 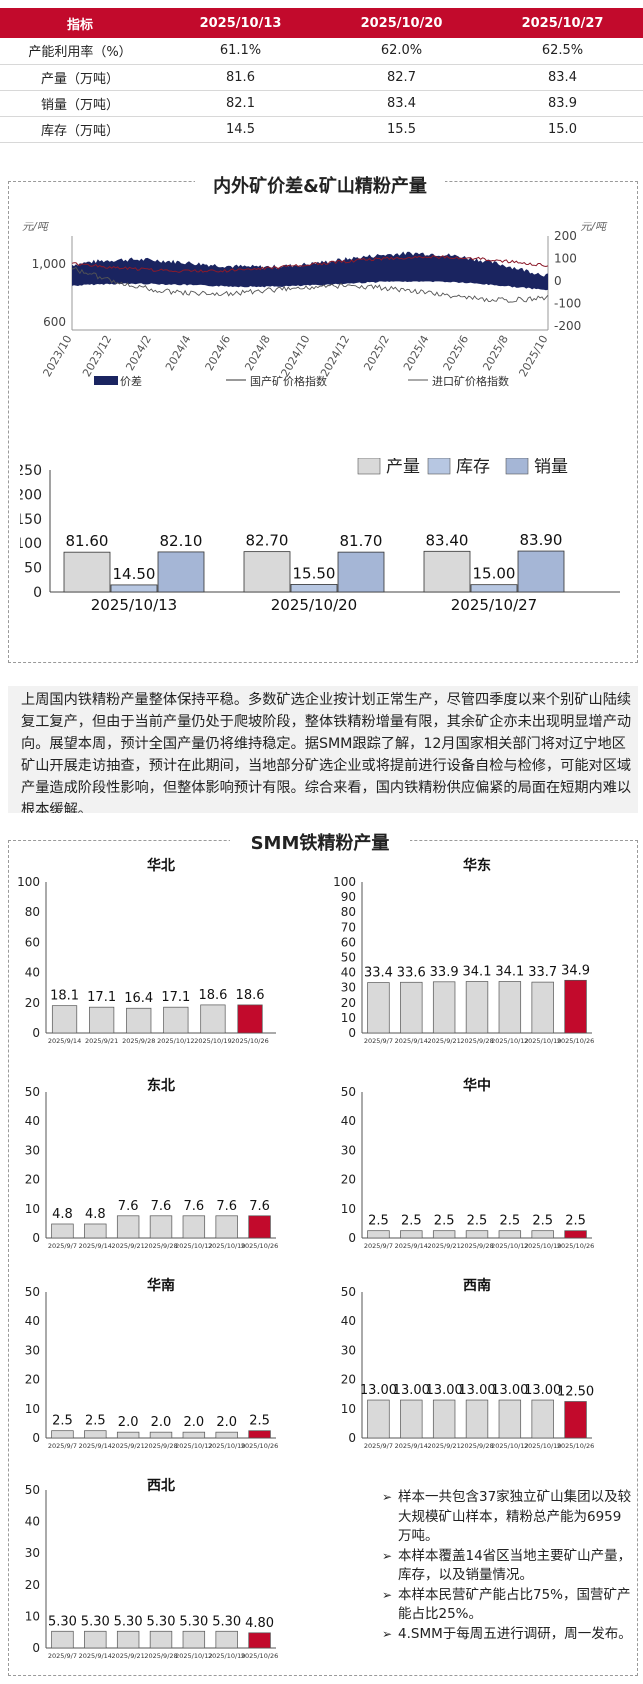 I want to click on right-tick-label: 100, so click(x=565, y=259).